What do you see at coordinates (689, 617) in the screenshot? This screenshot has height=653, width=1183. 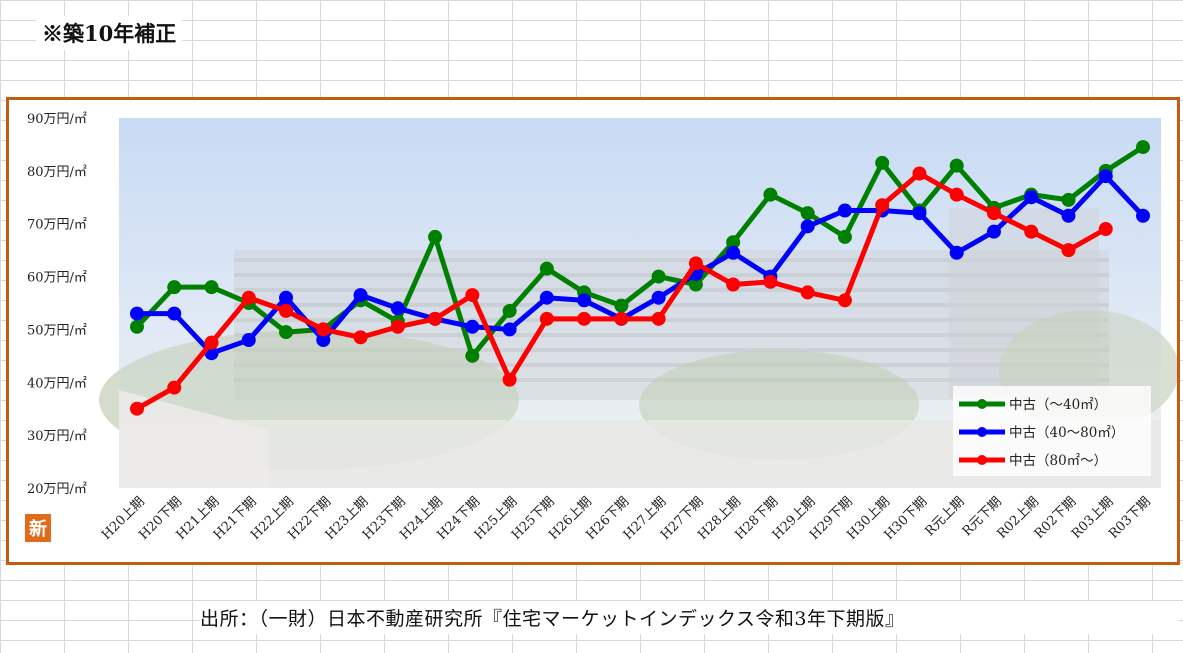 I see `source-caption: 出所：（一財）日本不動産研究所『住宅マーケットインデックス令和3年下期版』` at bounding box center [689, 617].